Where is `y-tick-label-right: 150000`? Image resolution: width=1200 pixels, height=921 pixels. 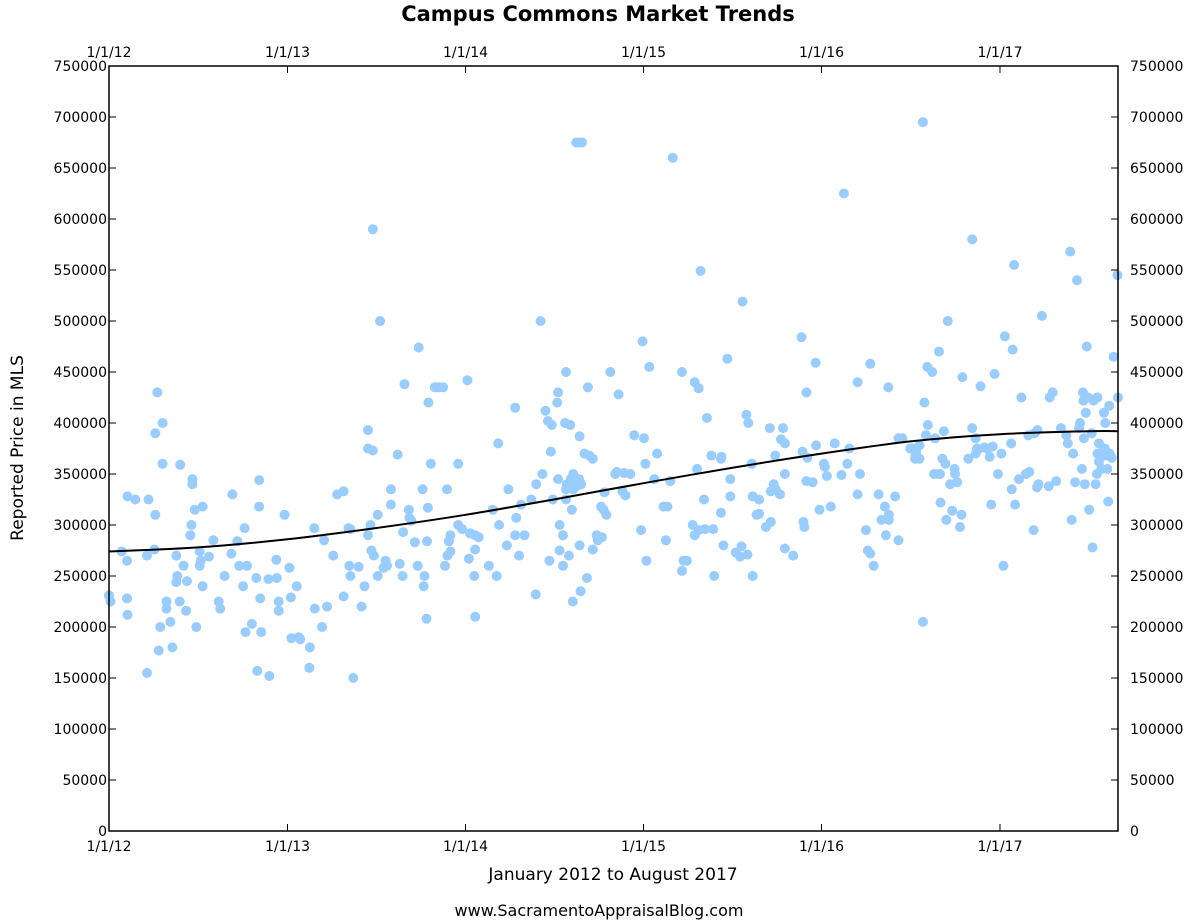 y-tick-label-right: 150000 is located at coordinates (1156, 679).